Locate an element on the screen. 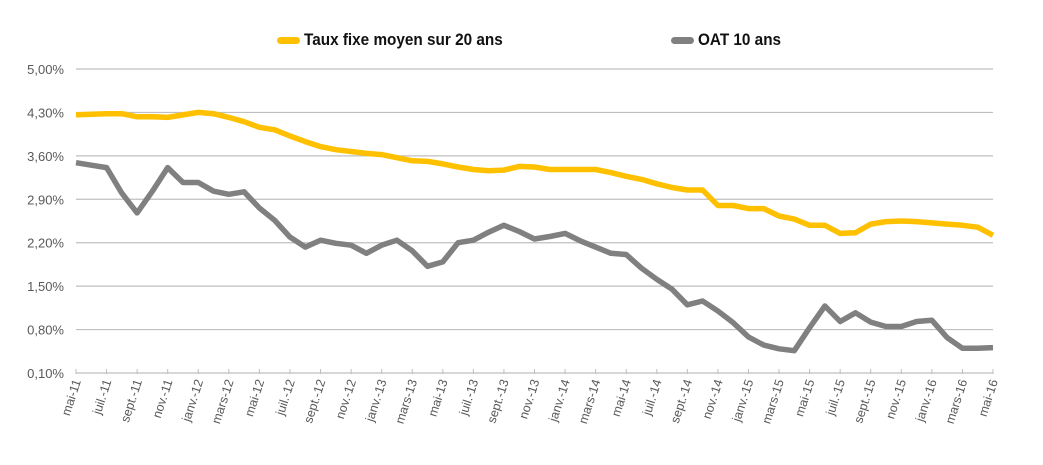 The image size is (1043, 465). x-tick-label: mai-15 is located at coordinates (804, 398).